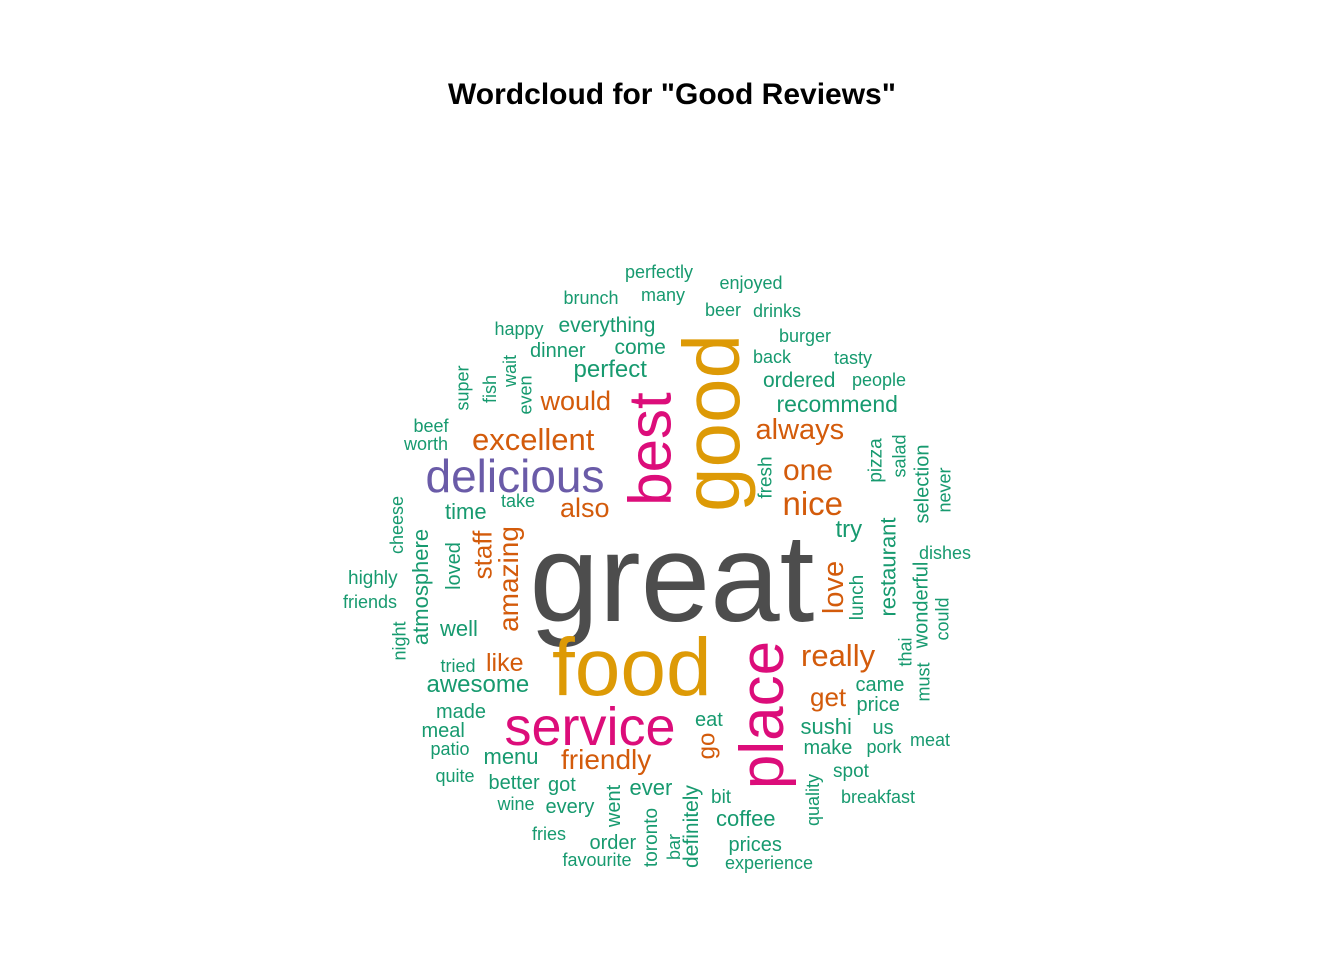 The width and height of the screenshot is (1344, 960). Describe the element at coordinates (888, 567) in the screenshot. I see `word-restaurant: restaurant` at that location.